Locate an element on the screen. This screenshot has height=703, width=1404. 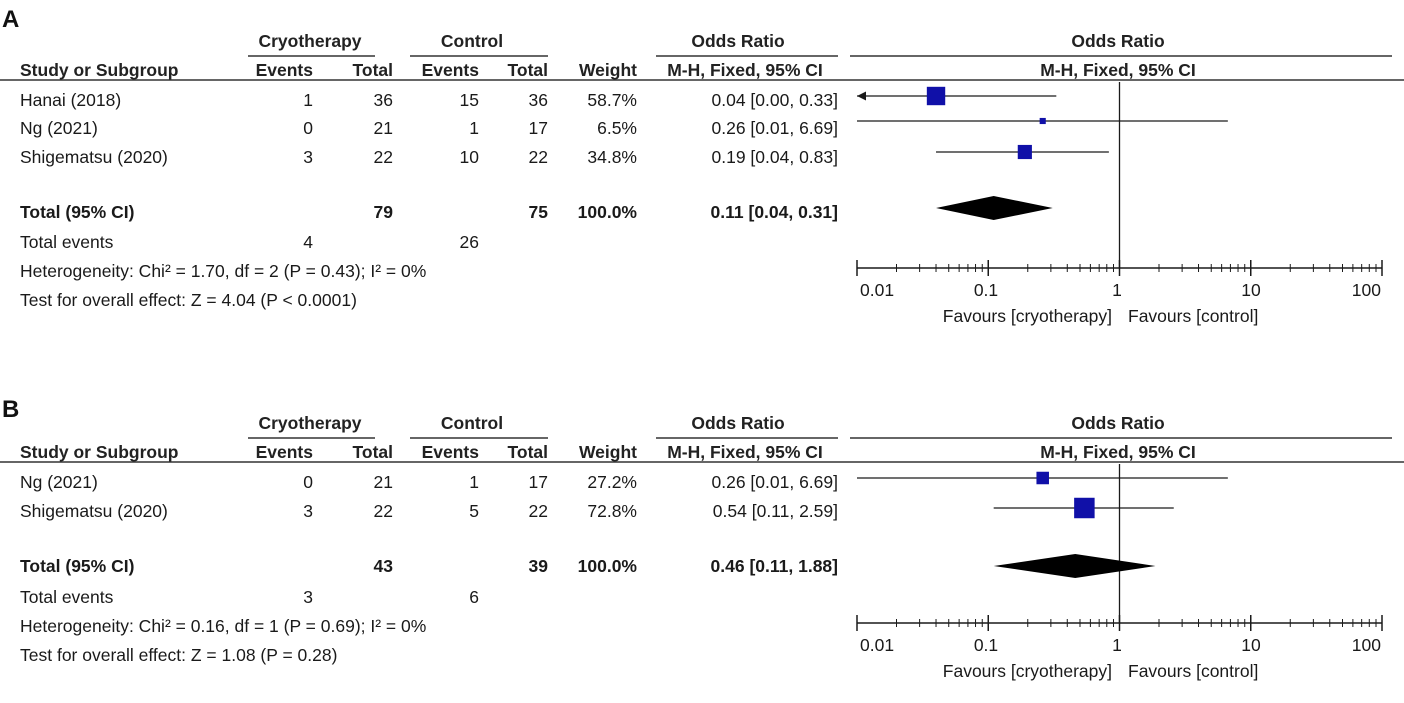
total-events2: 6 is located at coordinates (474, 597).